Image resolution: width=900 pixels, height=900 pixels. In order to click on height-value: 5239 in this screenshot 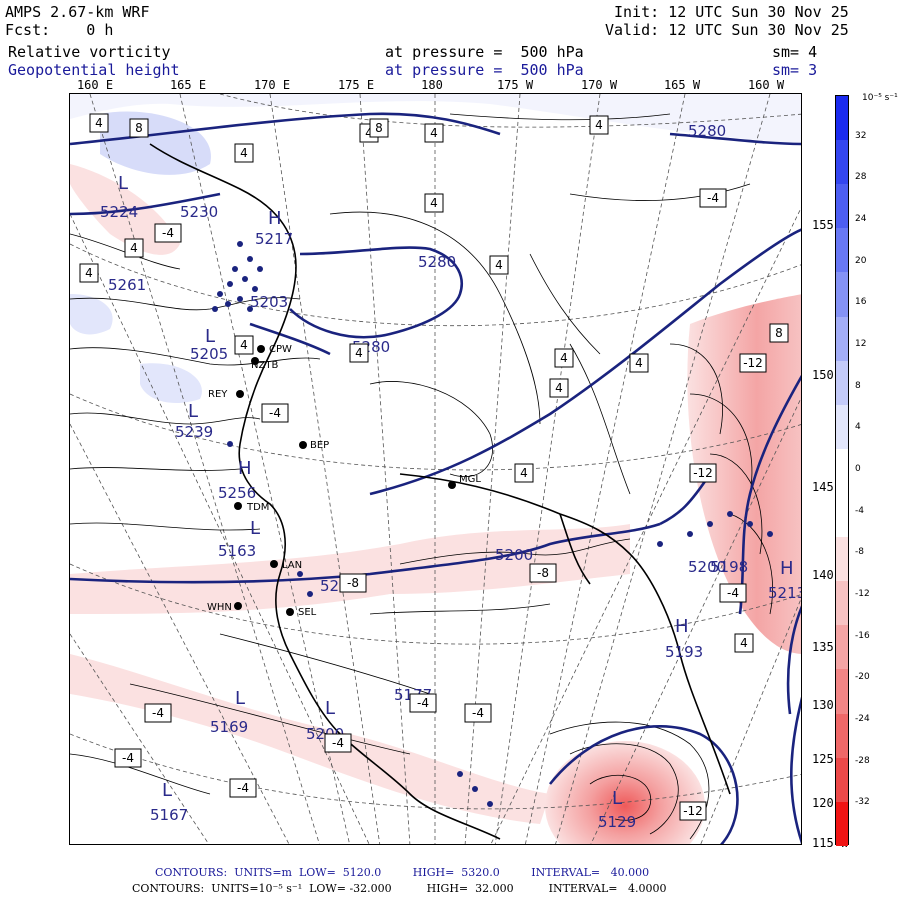, I will do `click(194, 432)`.